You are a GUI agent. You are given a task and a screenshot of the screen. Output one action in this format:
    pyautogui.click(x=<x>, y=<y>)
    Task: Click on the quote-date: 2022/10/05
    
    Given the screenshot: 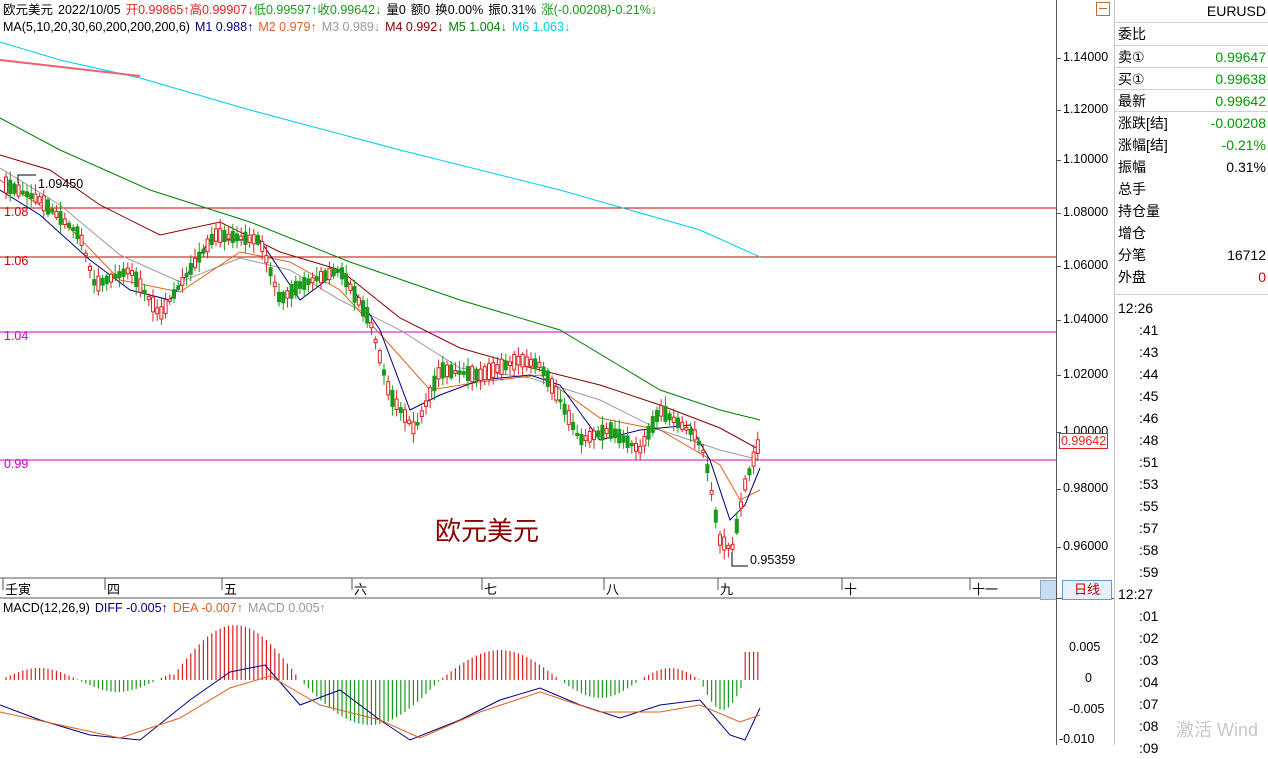 What is the action you would take?
    pyautogui.click(x=89, y=10)
    